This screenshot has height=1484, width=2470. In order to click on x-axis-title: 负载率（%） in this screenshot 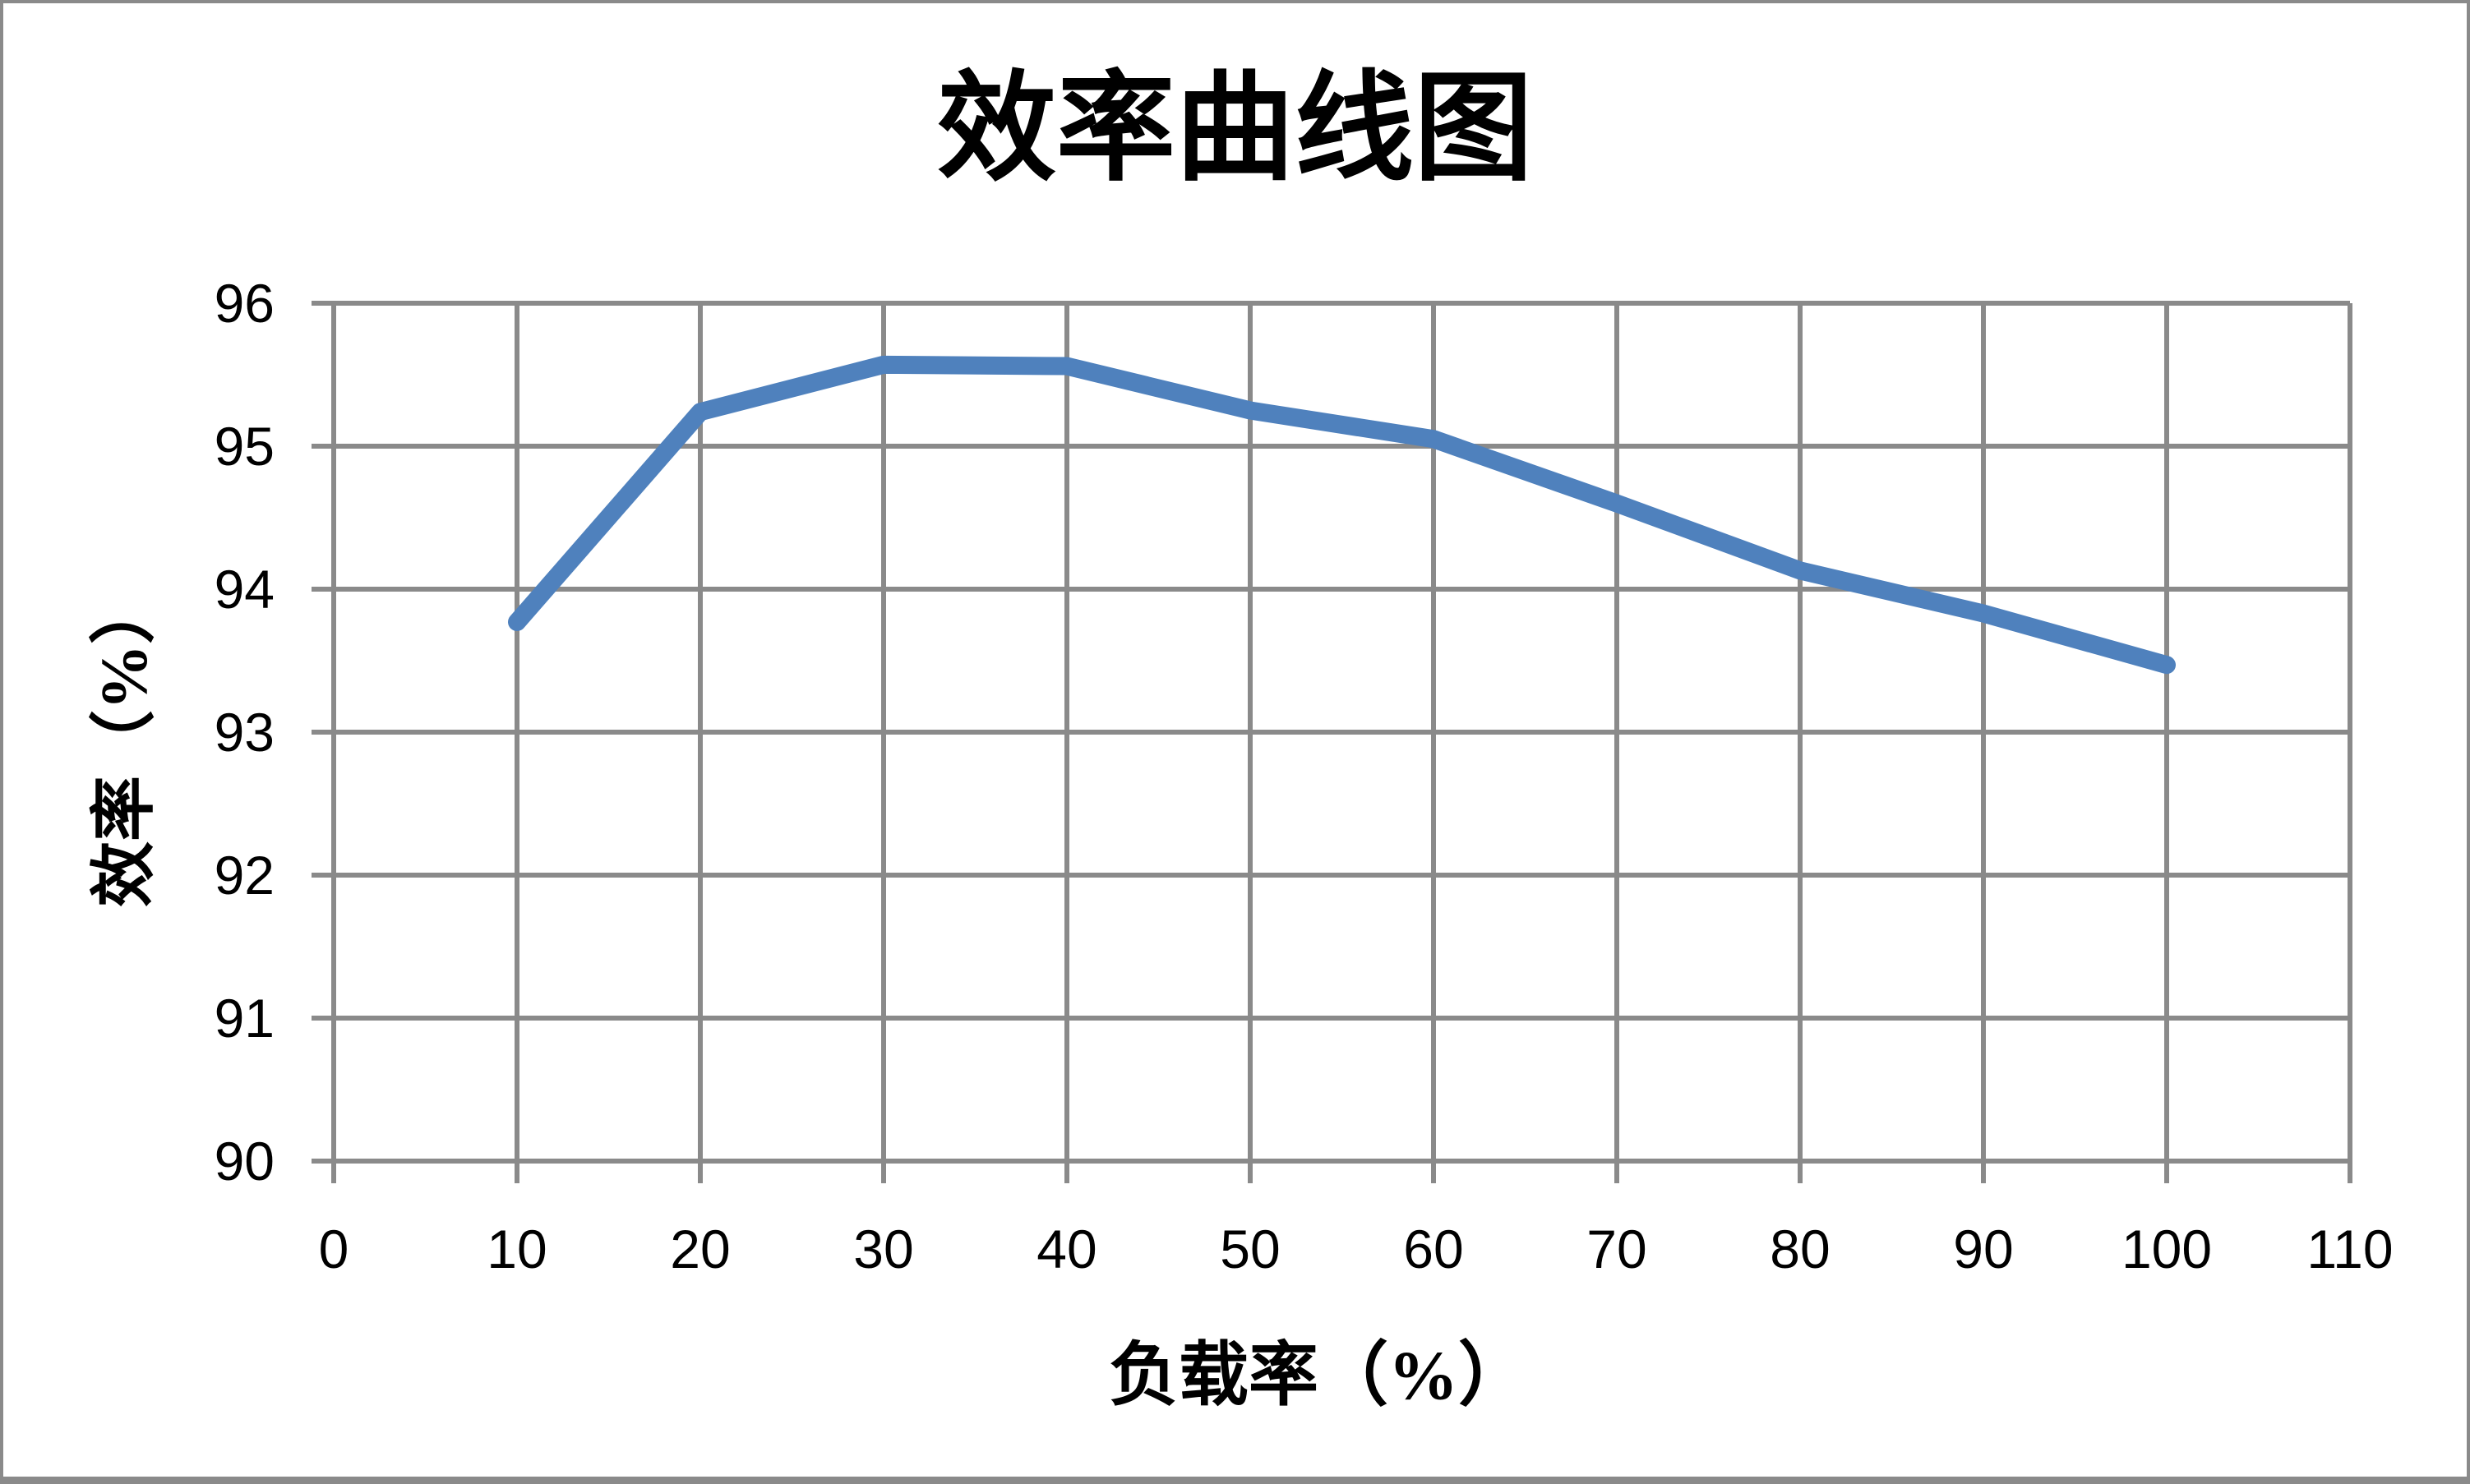, I will do `click(1318, 1376)`.